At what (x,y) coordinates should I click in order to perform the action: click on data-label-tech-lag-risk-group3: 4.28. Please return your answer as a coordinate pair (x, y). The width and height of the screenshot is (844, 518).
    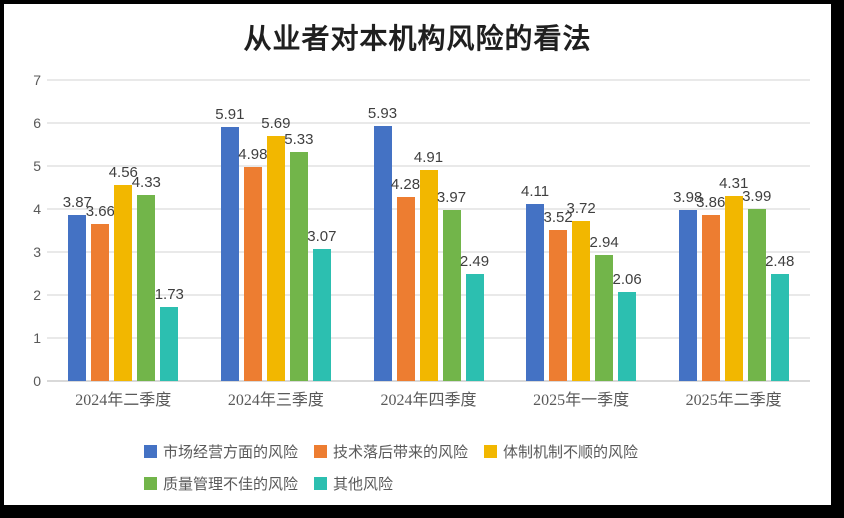
    Looking at the image, I should click on (405, 184).